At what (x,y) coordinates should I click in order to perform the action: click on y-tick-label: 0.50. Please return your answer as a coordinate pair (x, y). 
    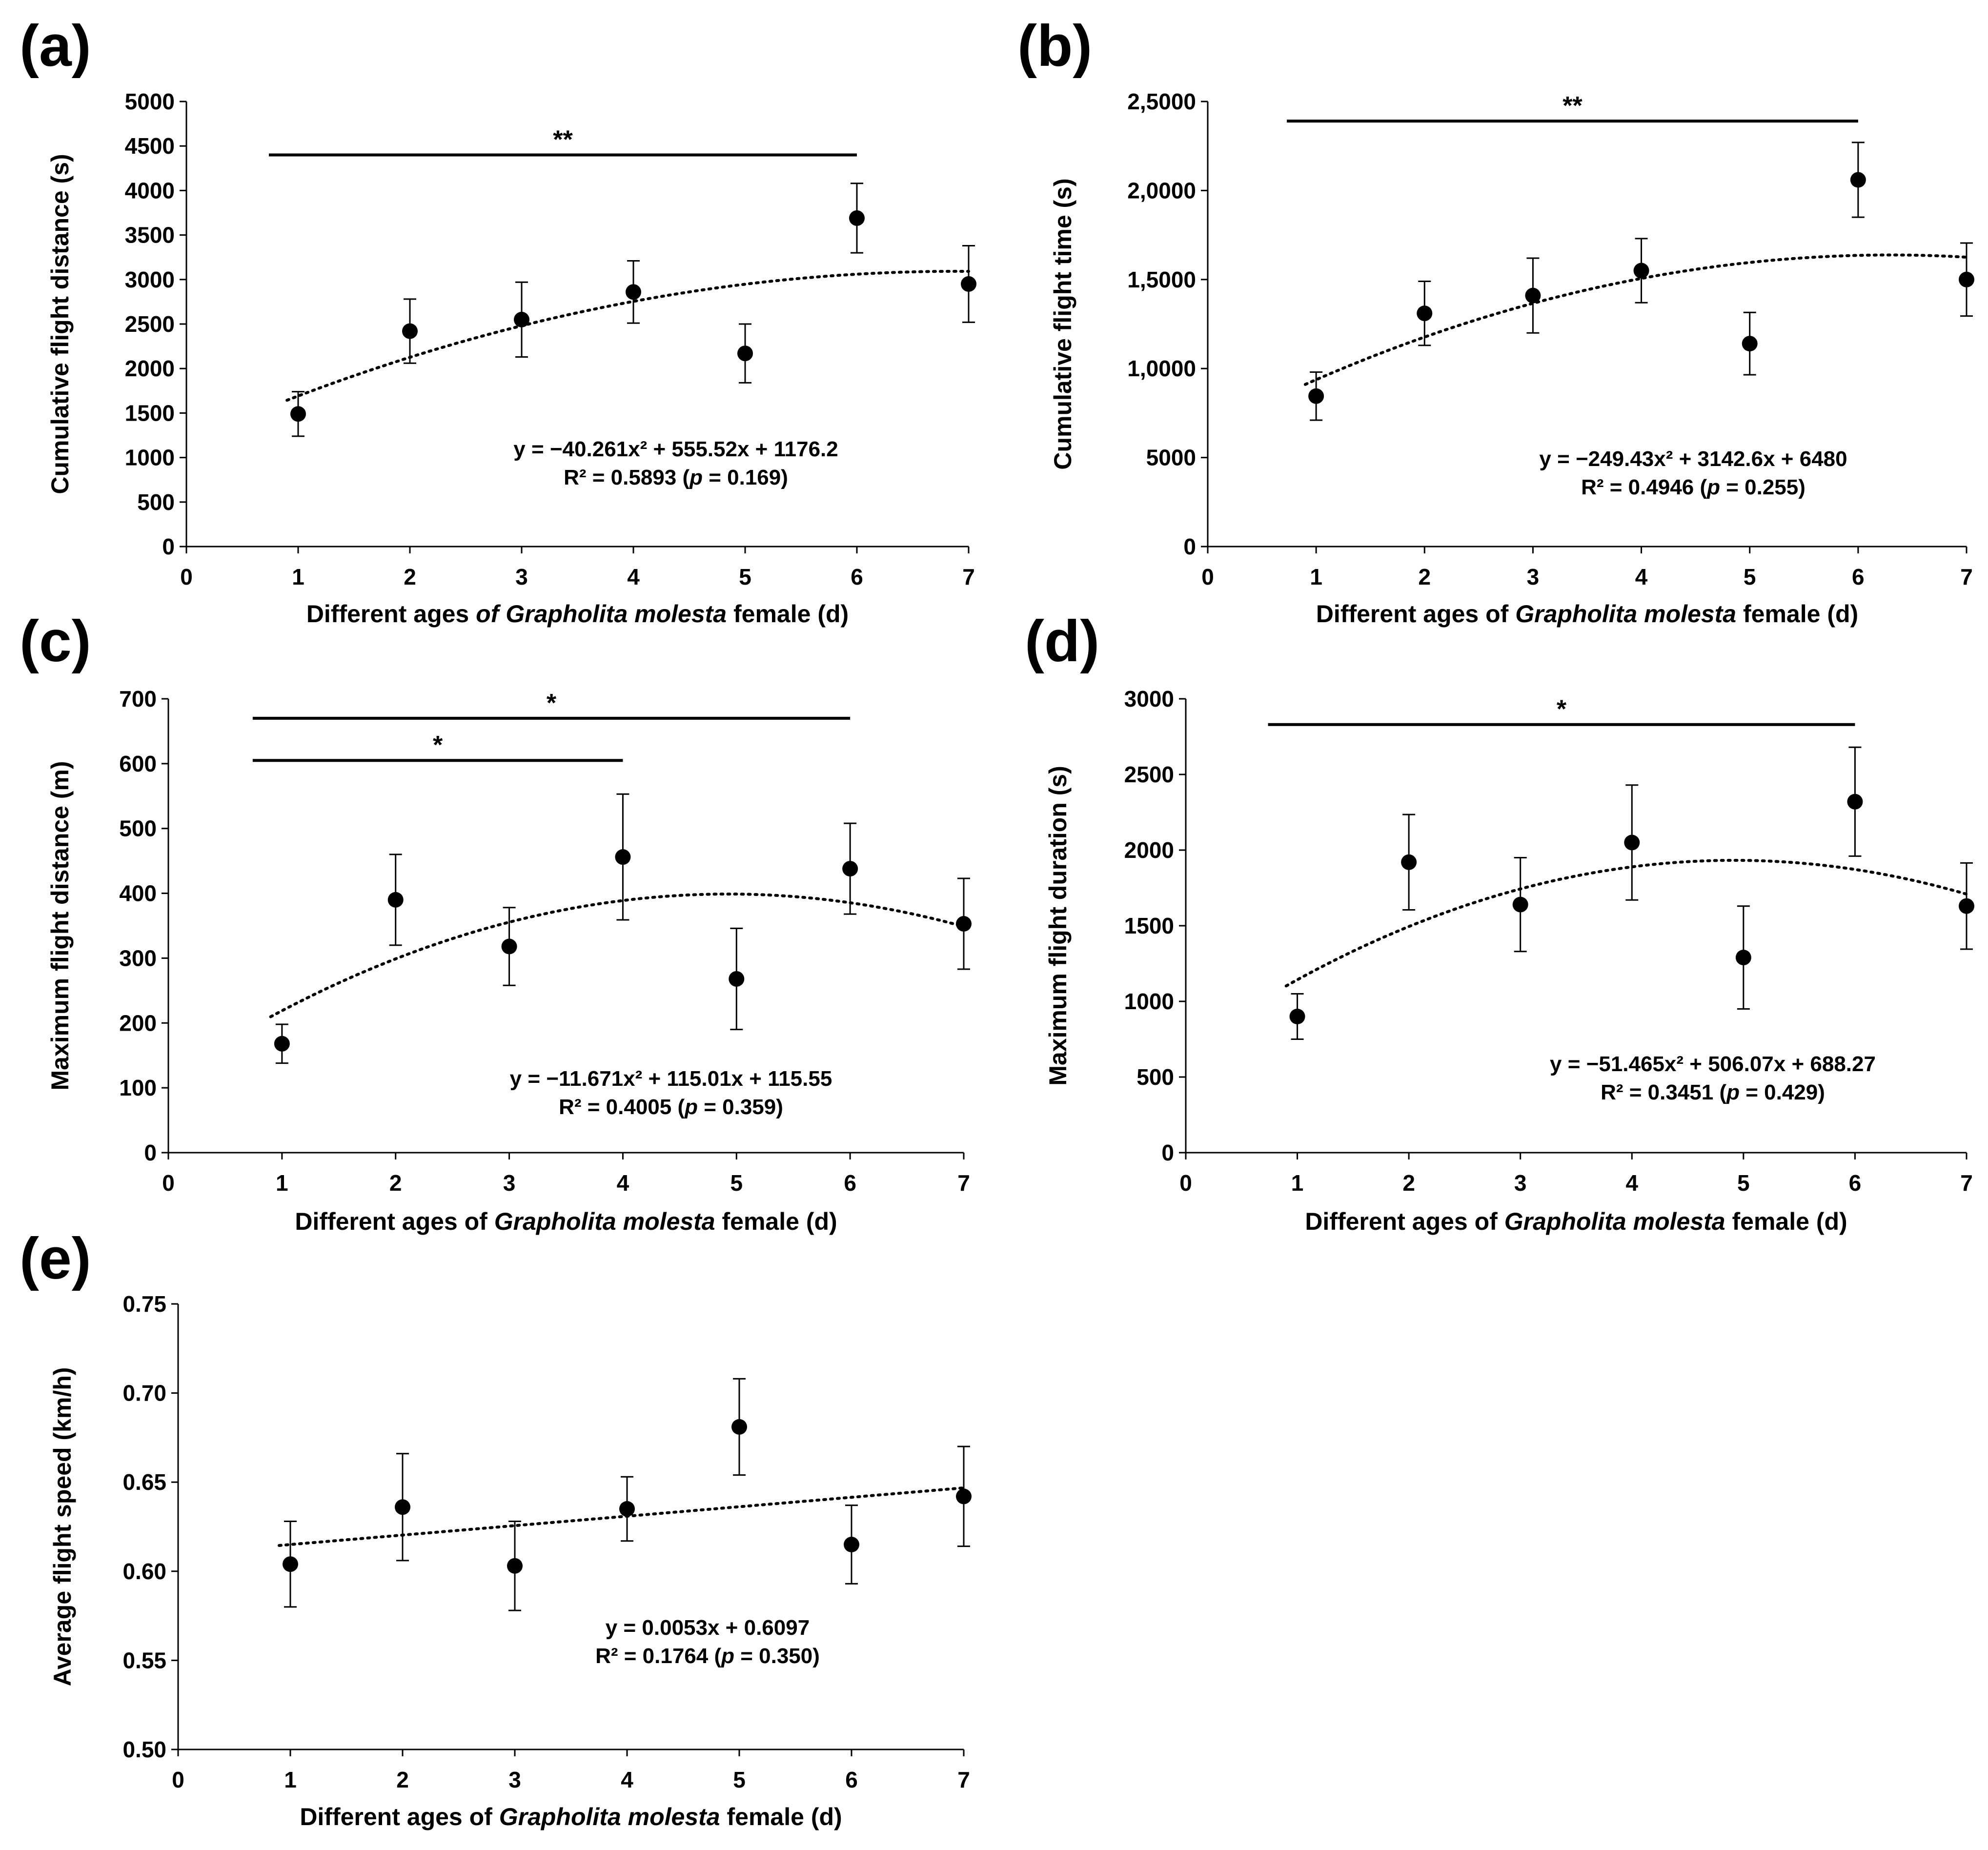
    Looking at the image, I should click on (144, 1749).